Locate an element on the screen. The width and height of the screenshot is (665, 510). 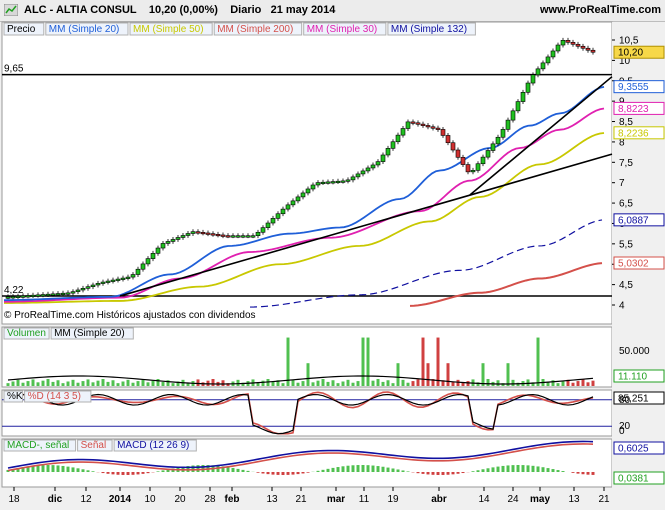
x-tick-label: 19 is located at coordinates (393, 499).